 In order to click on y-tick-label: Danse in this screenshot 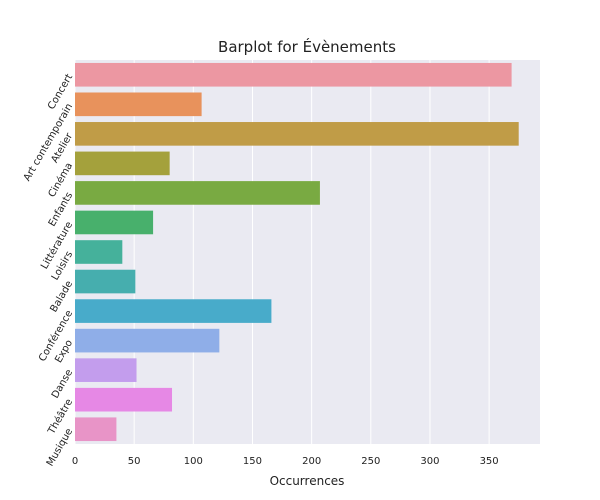, I will do `click(62, 384)`.